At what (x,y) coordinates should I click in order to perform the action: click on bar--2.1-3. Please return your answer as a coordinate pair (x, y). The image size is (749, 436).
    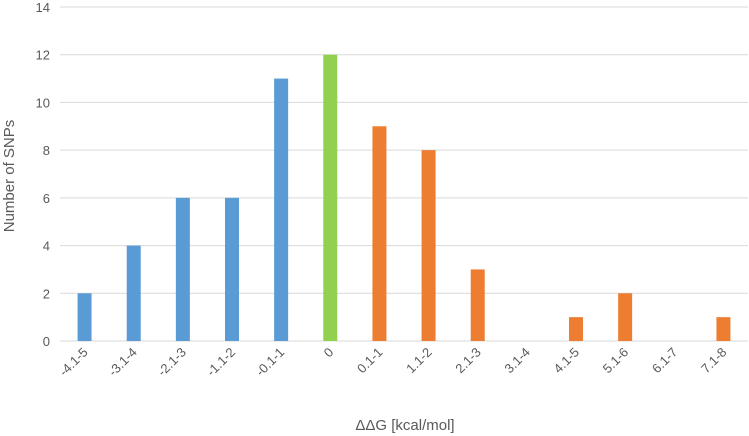
    Looking at the image, I should click on (182, 269).